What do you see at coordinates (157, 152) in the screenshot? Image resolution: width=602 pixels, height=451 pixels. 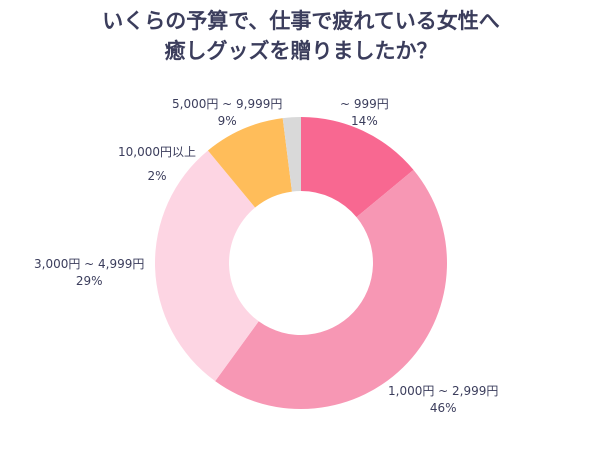 I see `category-label: 10,000円以上` at bounding box center [157, 152].